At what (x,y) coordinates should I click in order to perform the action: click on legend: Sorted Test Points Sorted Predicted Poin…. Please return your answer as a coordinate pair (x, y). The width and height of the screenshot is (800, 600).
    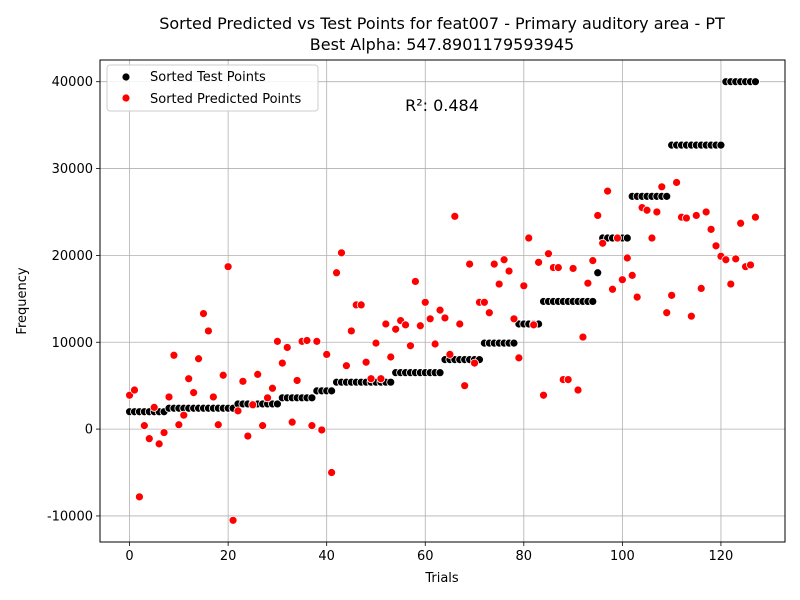
    Looking at the image, I should click on (212, 88).